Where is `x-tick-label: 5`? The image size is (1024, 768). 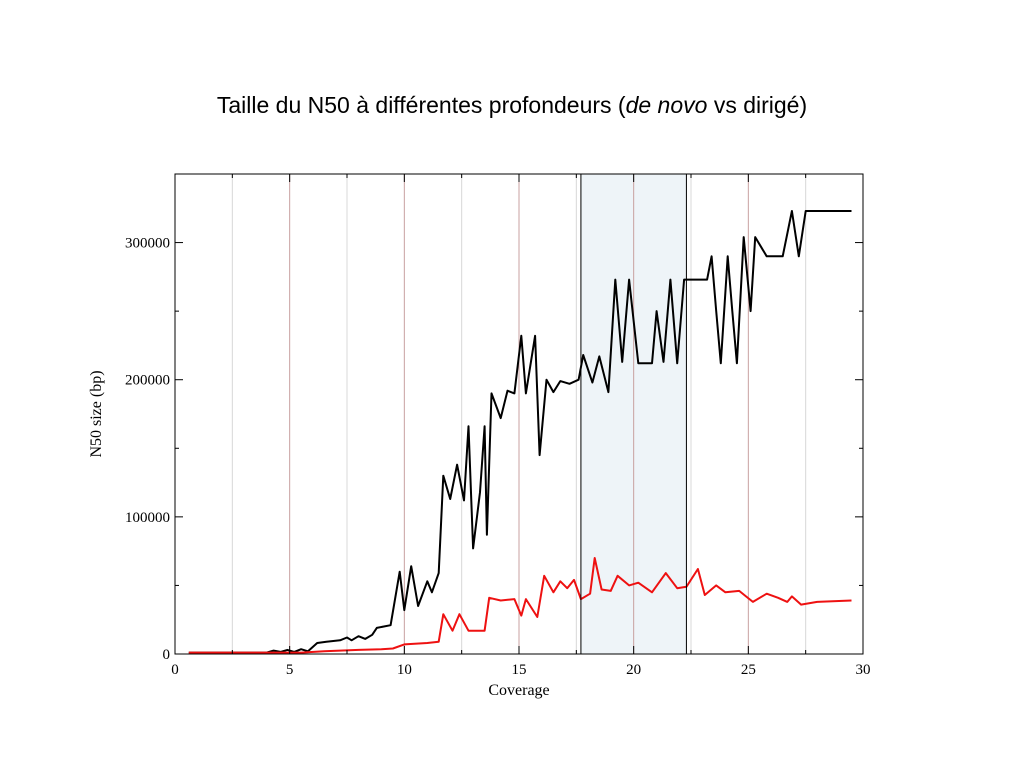
x-tick-label: 5 is located at coordinates (290, 670).